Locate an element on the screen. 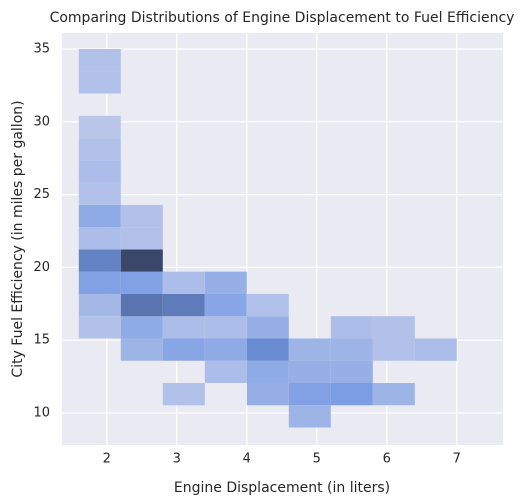  x-tick-label: 4 is located at coordinates (247, 459).